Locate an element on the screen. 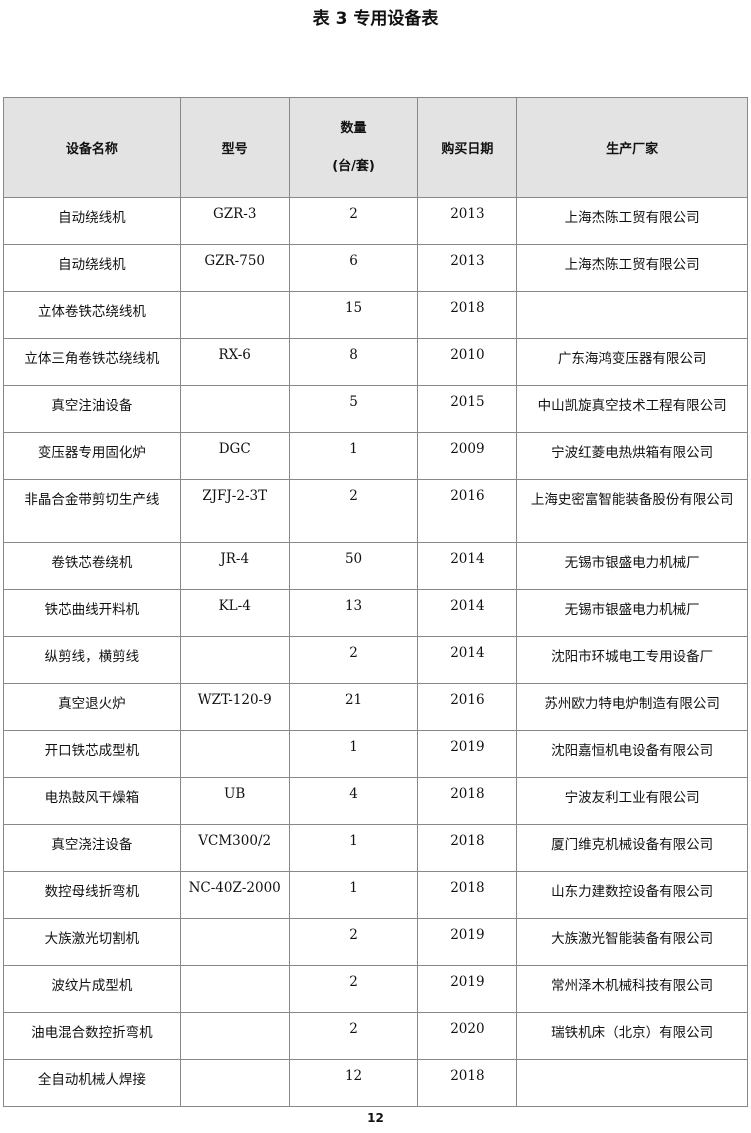  table-row: 自动绕线机 GZR-3 2 2013 上海杰陈工贸有限公司 is located at coordinates (375, 221).